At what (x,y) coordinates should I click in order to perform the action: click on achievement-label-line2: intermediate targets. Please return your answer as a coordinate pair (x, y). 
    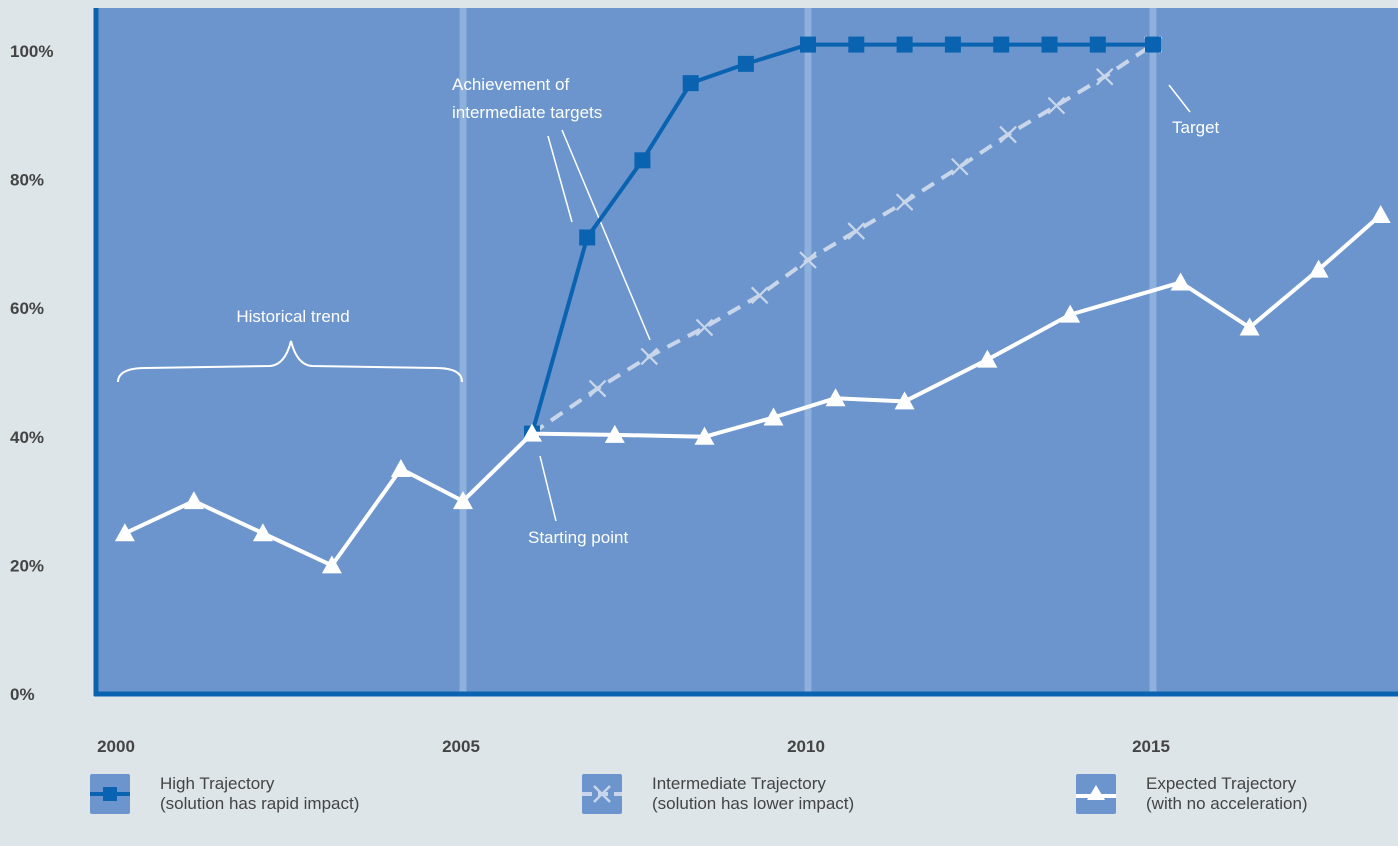
    Looking at the image, I should click on (527, 112).